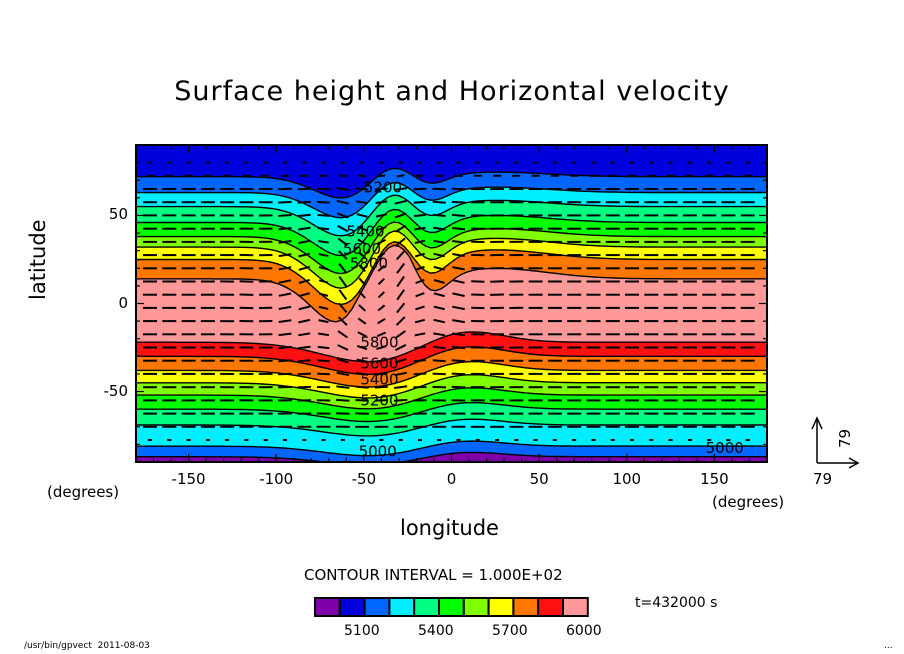  What do you see at coordinates (510, 631) in the screenshot?
I see `colorbar-tick-label: 5700` at bounding box center [510, 631].